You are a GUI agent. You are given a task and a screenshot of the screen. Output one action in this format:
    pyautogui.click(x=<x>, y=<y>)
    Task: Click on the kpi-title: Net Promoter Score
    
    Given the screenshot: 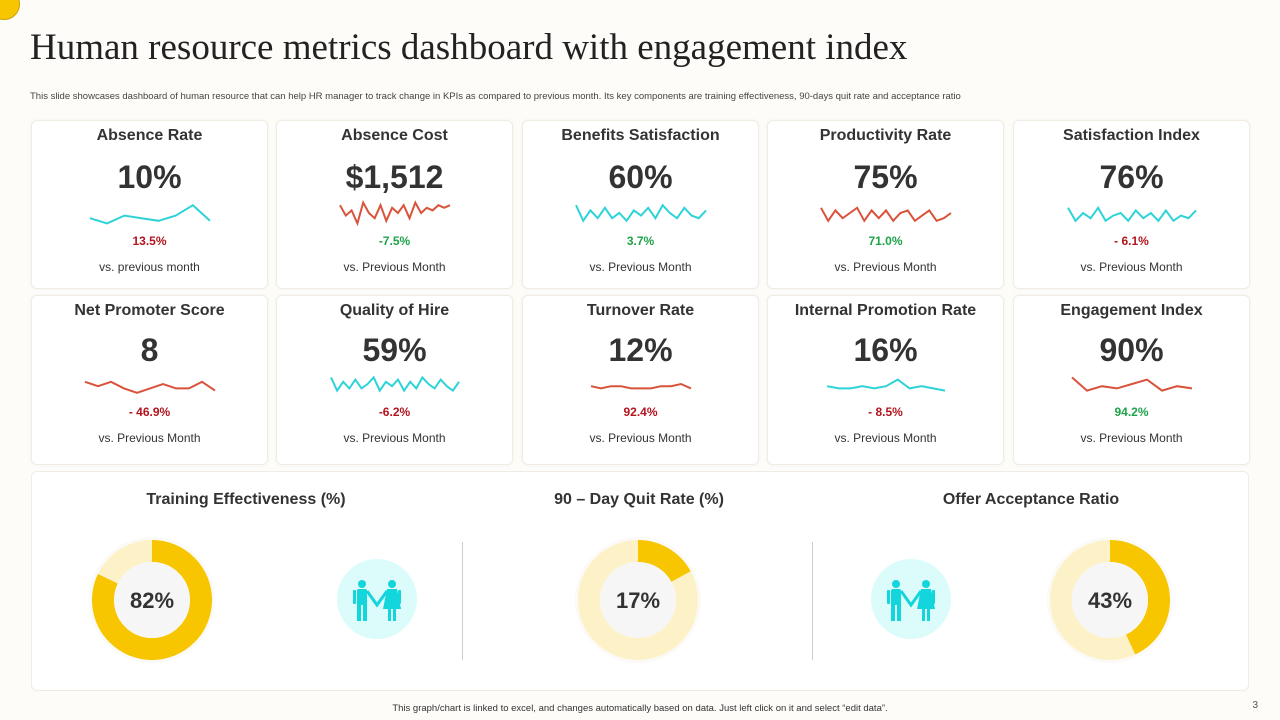 What is the action you would take?
    pyautogui.click(x=149, y=310)
    